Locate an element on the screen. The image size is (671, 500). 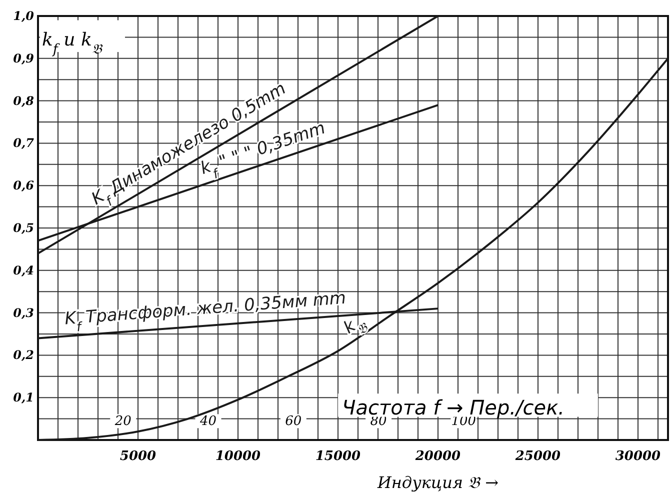
x-tick-label: 30000 is located at coordinates (638, 456).